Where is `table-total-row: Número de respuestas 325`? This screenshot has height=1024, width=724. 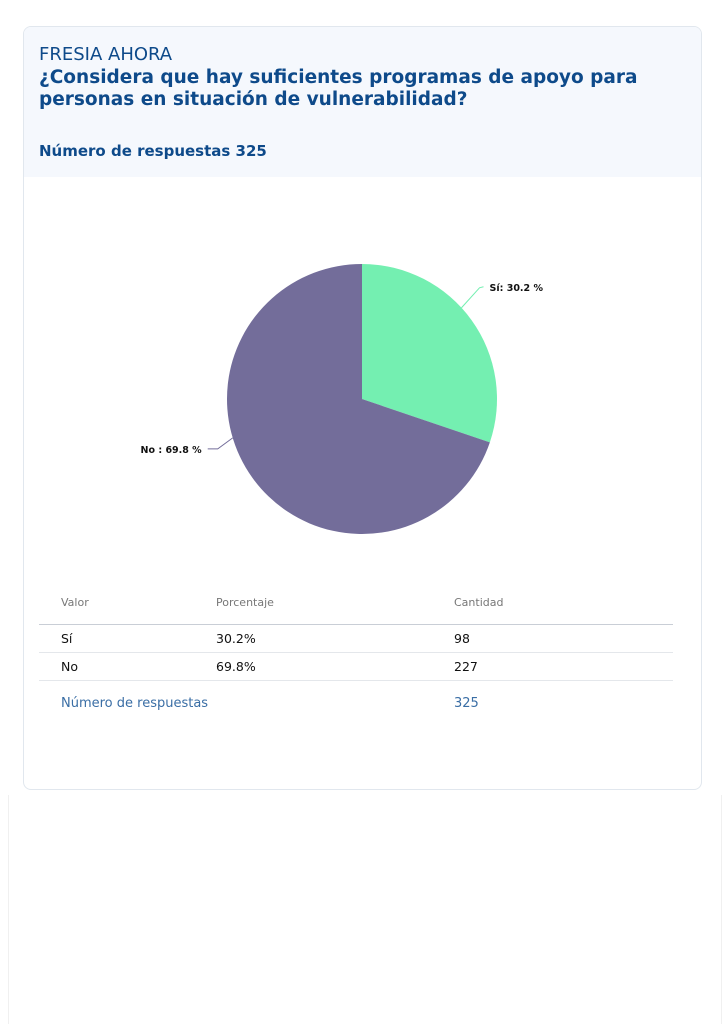
table-total-row: Número de respuestas 325 is located at coordinates (356, 703).